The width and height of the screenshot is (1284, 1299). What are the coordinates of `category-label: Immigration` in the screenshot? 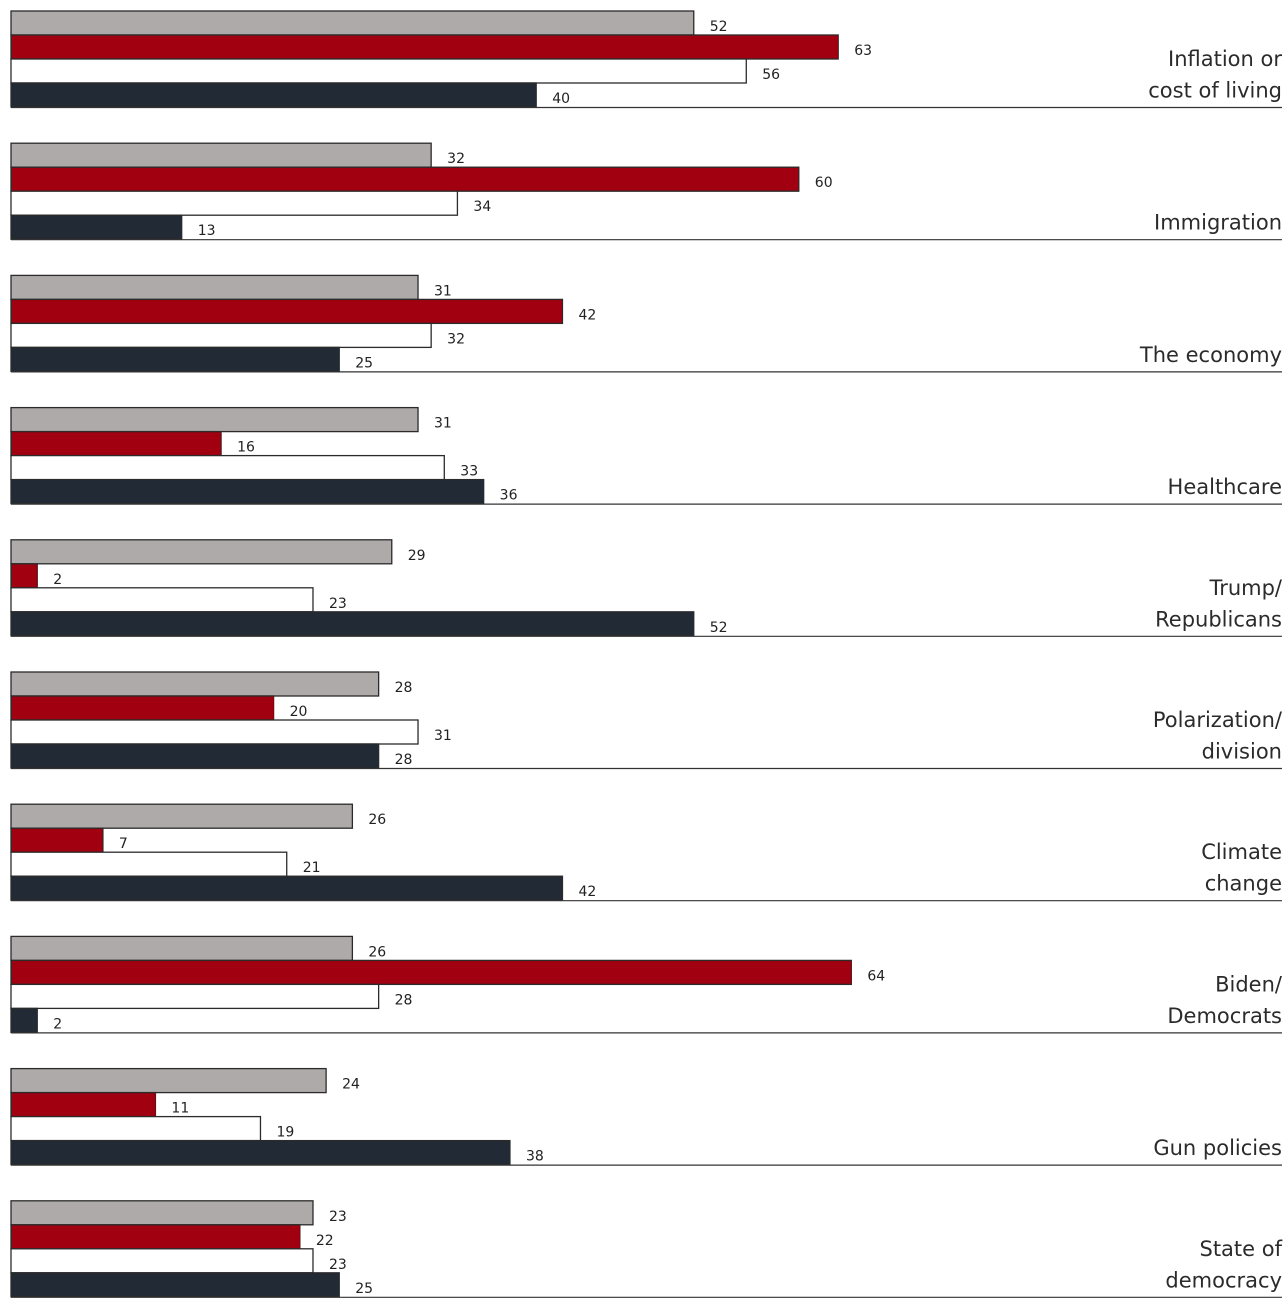 It's located at (1218, 223).